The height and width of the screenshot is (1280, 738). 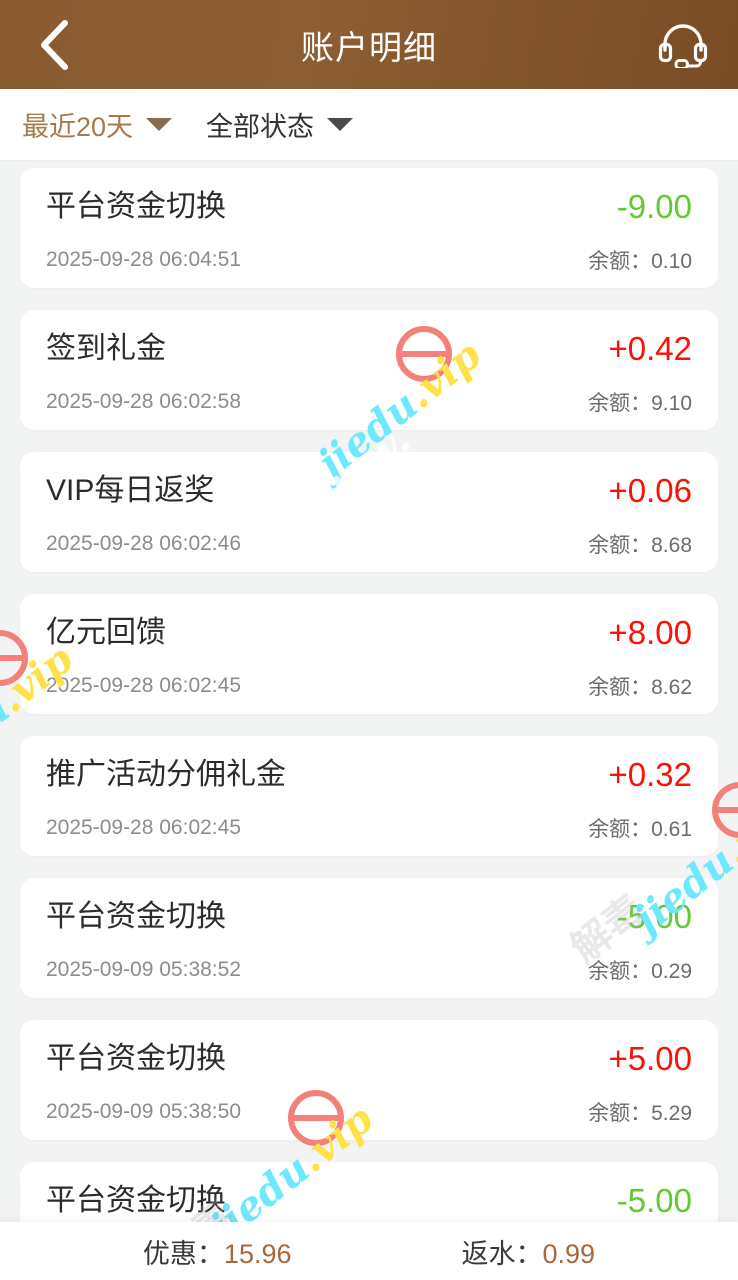 I want to click on summary-promo-value: 15.96, so click(x=257, y=1253).